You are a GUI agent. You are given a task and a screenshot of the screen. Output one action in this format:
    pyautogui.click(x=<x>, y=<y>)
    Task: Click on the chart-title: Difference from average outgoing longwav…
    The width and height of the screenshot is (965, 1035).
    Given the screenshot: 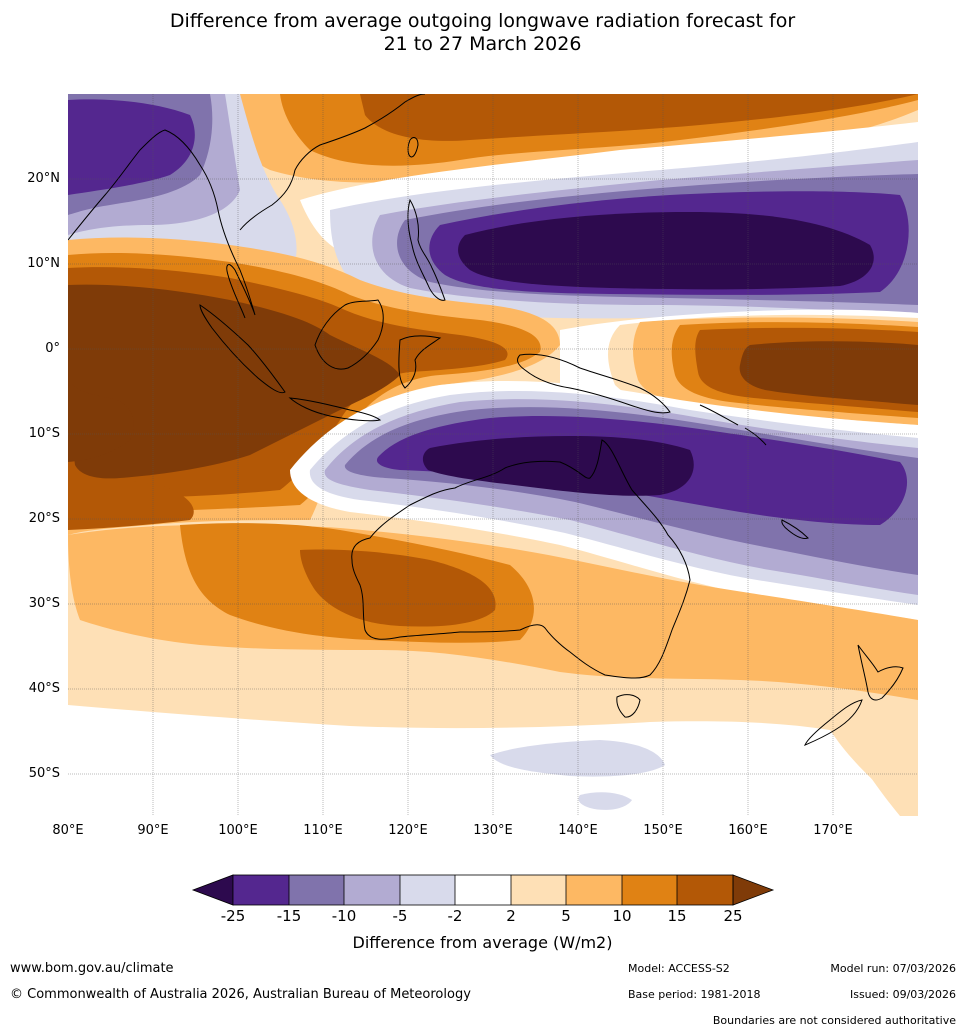 What is the action you would take?
    pyautogui.click(x=482, y=33)
    